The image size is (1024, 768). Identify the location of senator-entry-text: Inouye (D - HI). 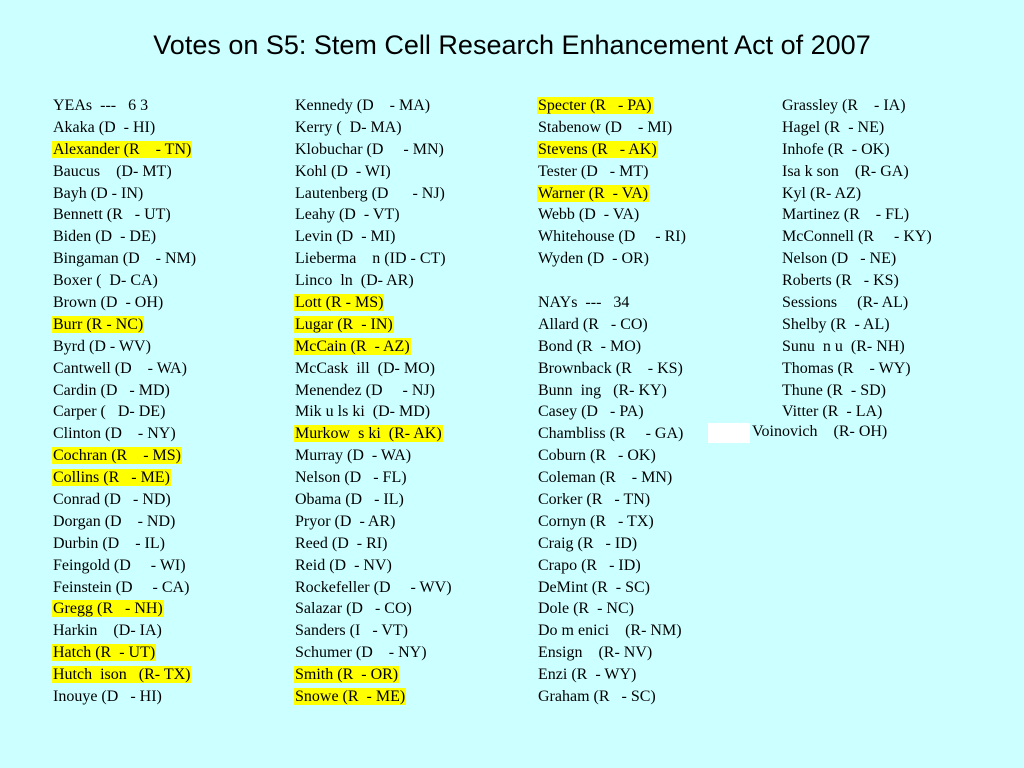
(107, 697).